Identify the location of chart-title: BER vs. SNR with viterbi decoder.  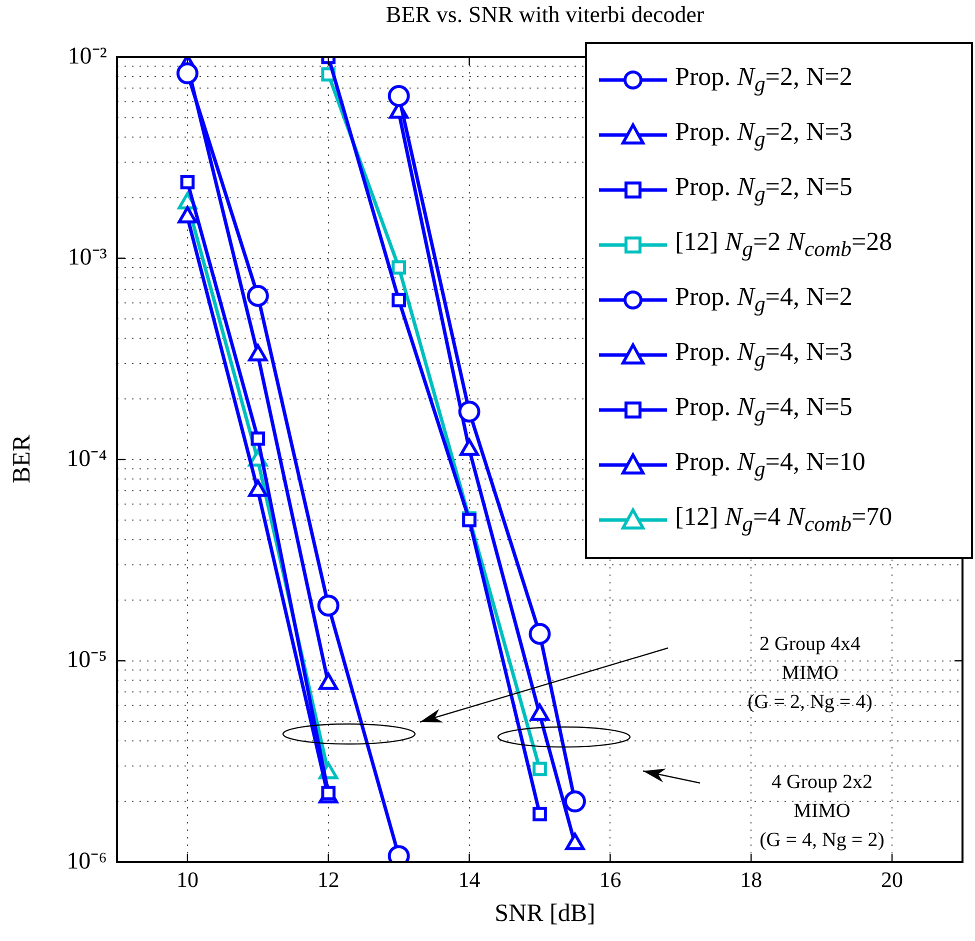
(545, 15).